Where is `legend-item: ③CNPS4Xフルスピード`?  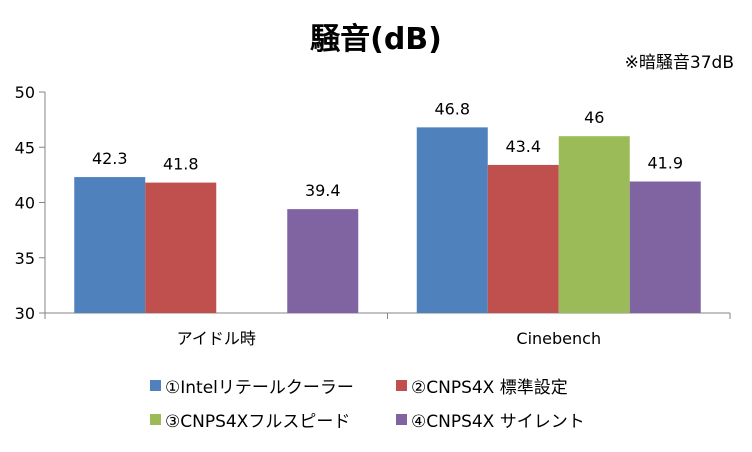
legend-item: ③CNPS4Xフルスピード is located at coordinates (273, 419).